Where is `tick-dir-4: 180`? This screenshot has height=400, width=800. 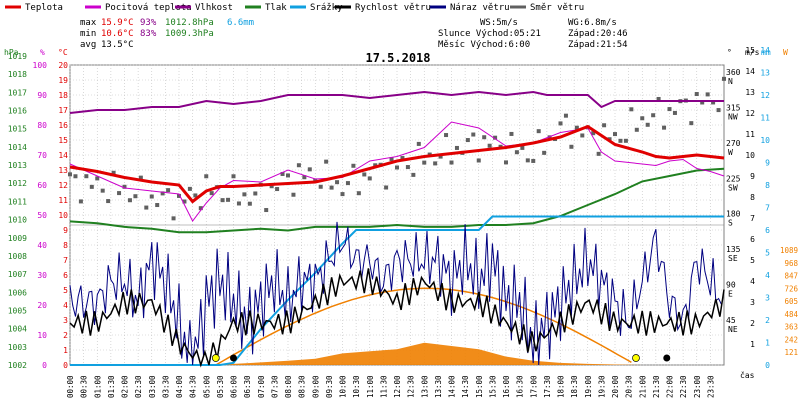
tick-dir-4: 180 is located at coordinates (733, 214).